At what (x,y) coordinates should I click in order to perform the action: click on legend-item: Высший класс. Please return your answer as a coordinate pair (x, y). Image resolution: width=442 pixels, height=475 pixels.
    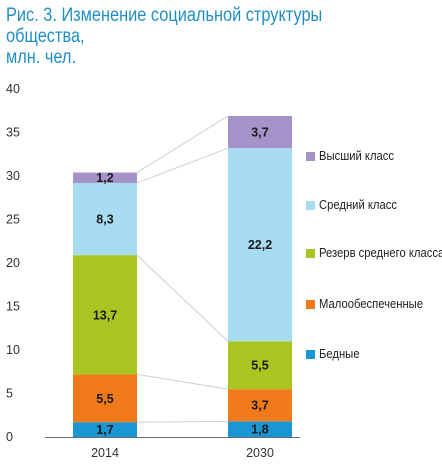
    Looking at the image, I should click on (354, 156).